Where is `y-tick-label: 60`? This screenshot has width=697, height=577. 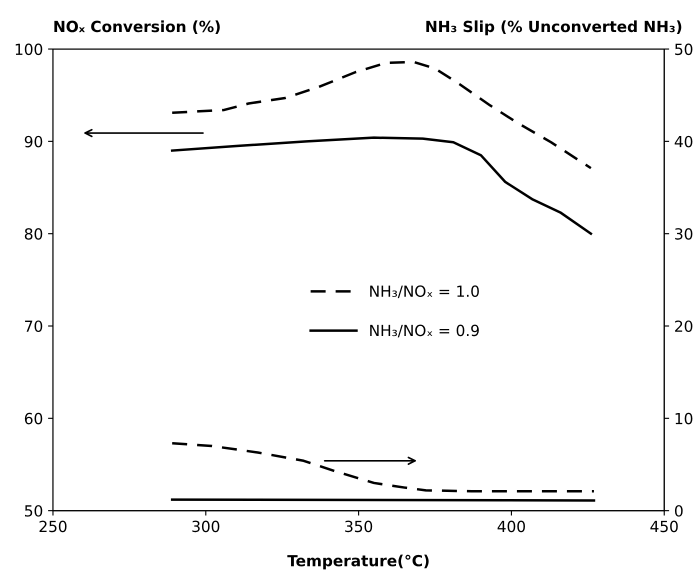
y-tick-label: 60 is located at coordinates (33, 418).